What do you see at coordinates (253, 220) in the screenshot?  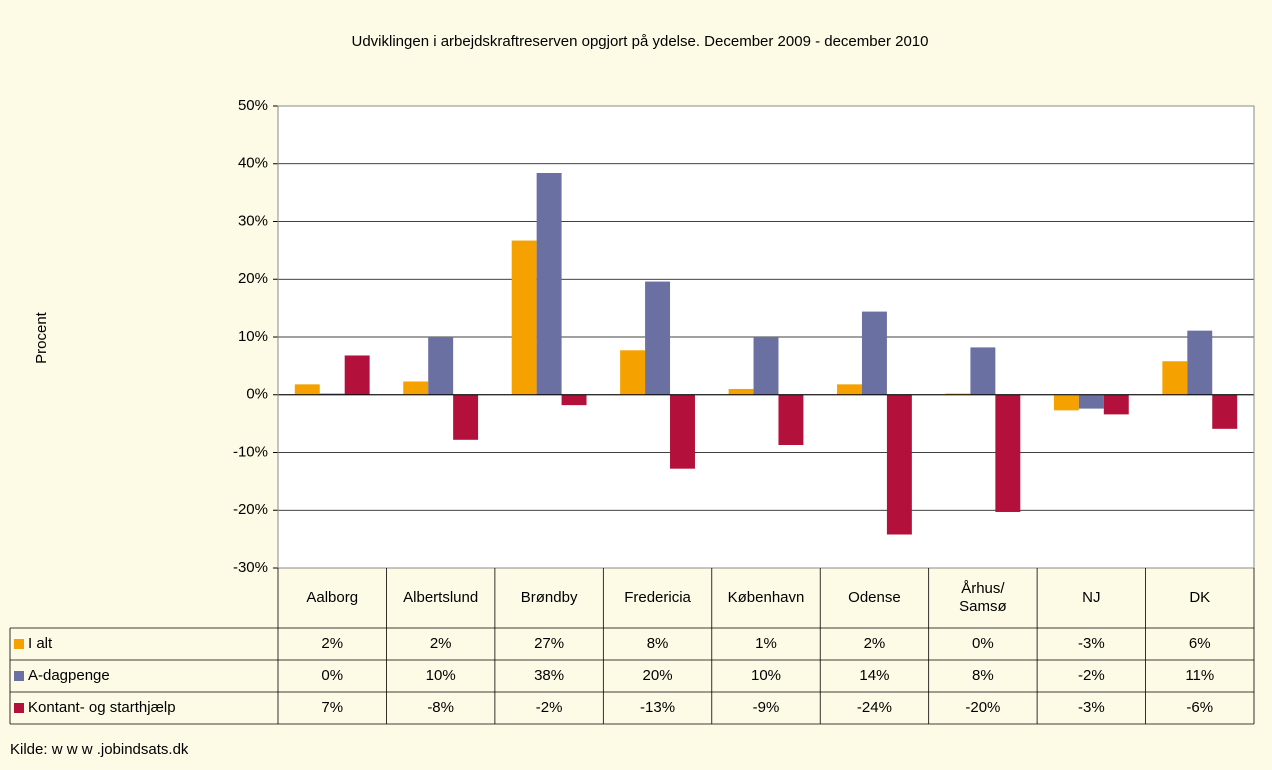 I see `y-tick-label: 30%` at bounding box center [253, 220].